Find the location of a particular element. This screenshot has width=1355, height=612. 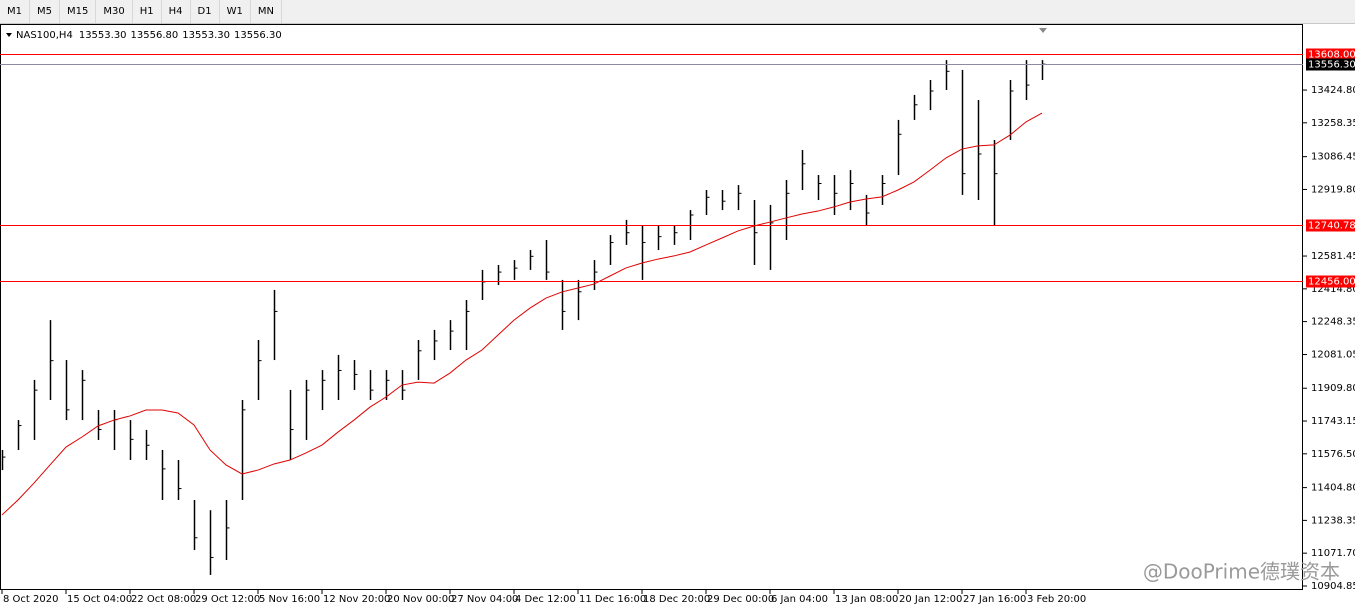

level-label: 13556.30 is located at coordinates (1331, 65).